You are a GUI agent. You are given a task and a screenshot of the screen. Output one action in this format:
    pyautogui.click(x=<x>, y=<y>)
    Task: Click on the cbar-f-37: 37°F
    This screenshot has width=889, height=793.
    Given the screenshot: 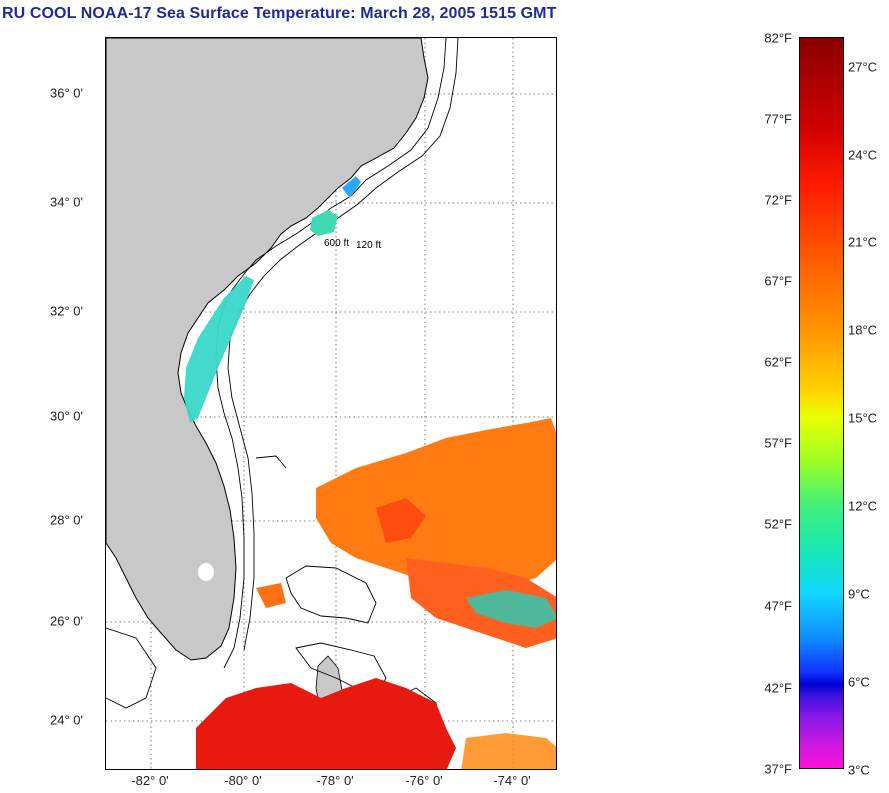 What is the action you would take?
    pyautogui.click(x=778, y=769)
    